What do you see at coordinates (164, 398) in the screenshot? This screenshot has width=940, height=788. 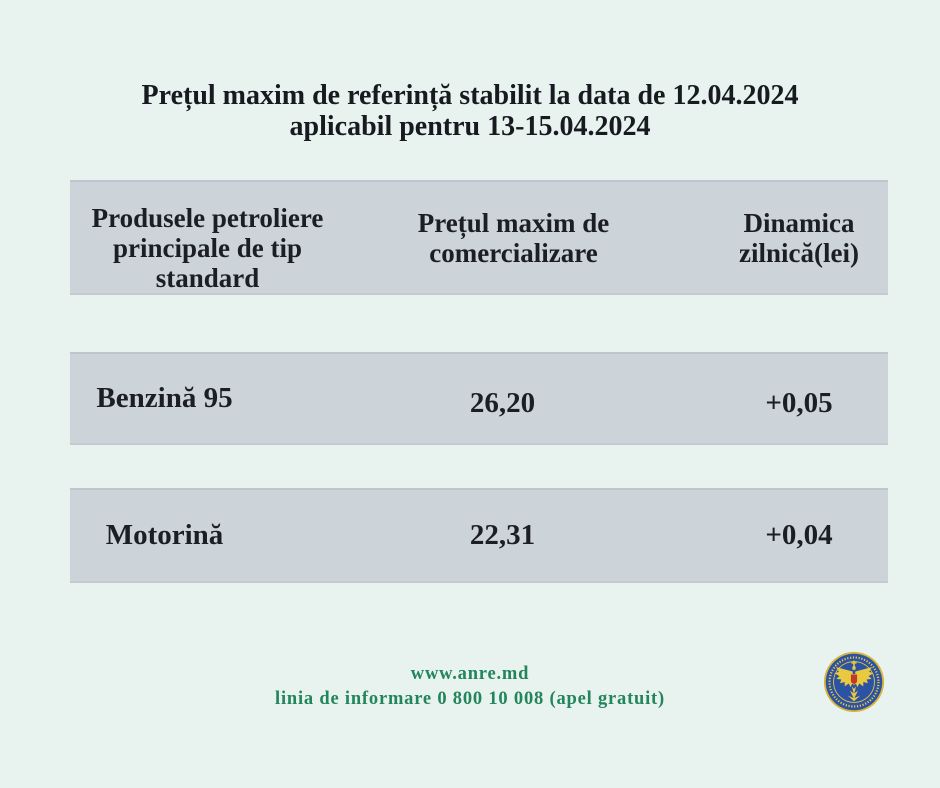 I see `product-name: Benzină 95` at bounding box center [164, 398].